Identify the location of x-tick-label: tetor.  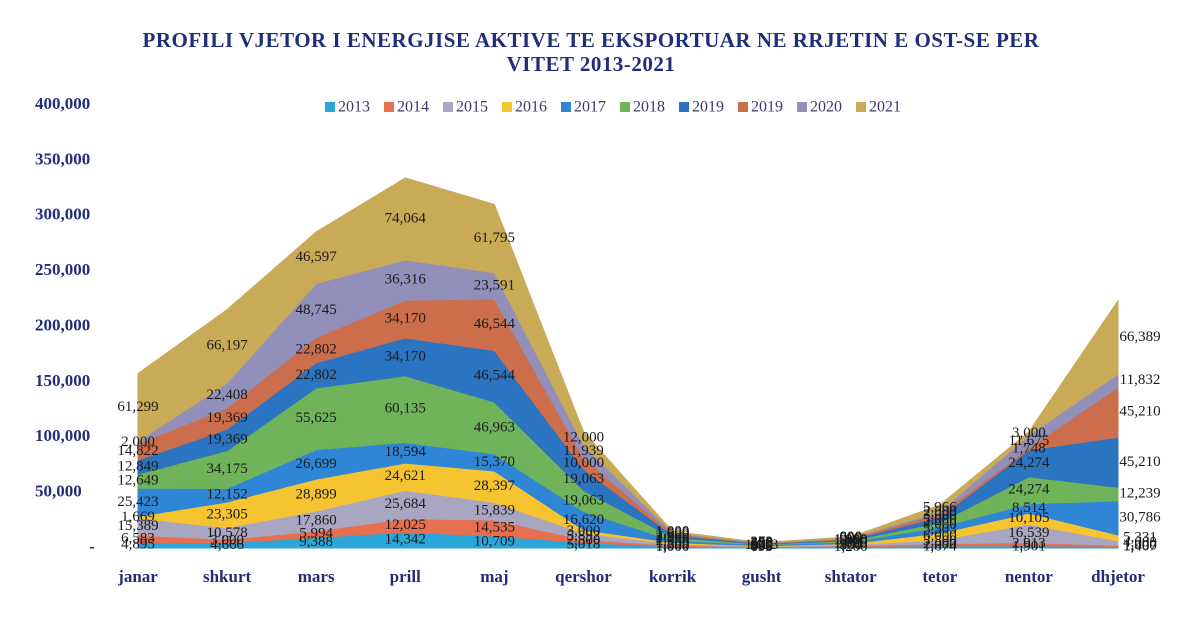
(939, 576).